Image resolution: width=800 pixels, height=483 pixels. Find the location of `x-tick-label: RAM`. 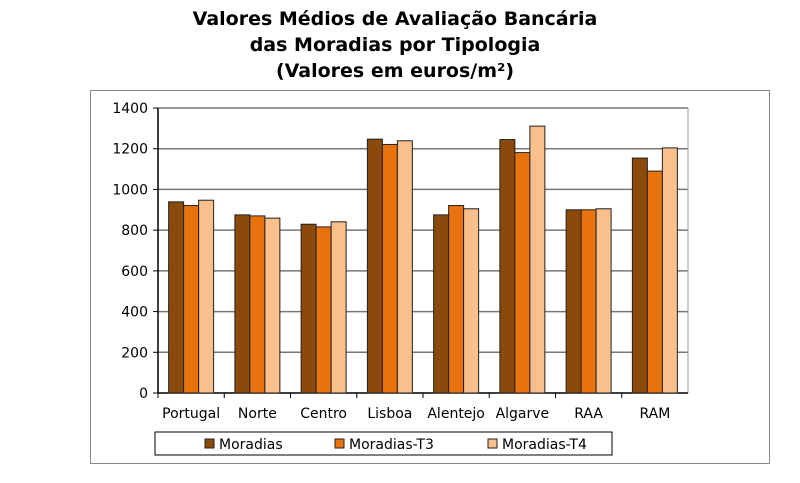

x-tick-label: RAM is located at coordinates (654, 414).